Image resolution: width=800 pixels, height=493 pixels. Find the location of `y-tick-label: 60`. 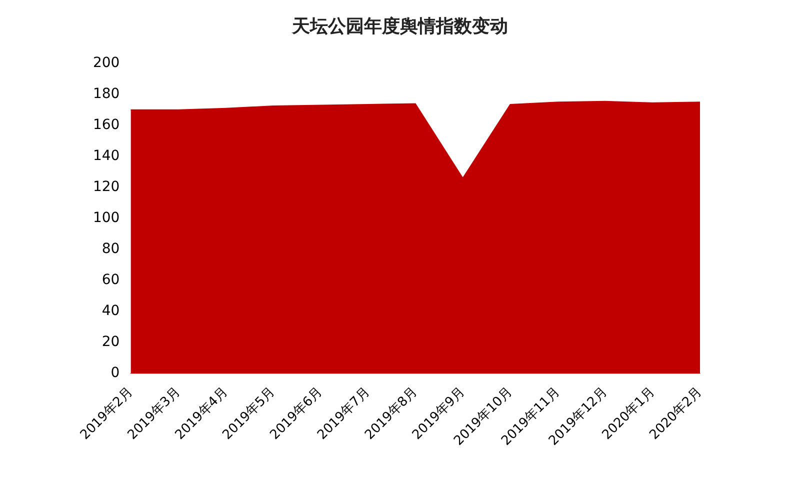

y-tick-label: 60 is located at coordinates (111, 280).